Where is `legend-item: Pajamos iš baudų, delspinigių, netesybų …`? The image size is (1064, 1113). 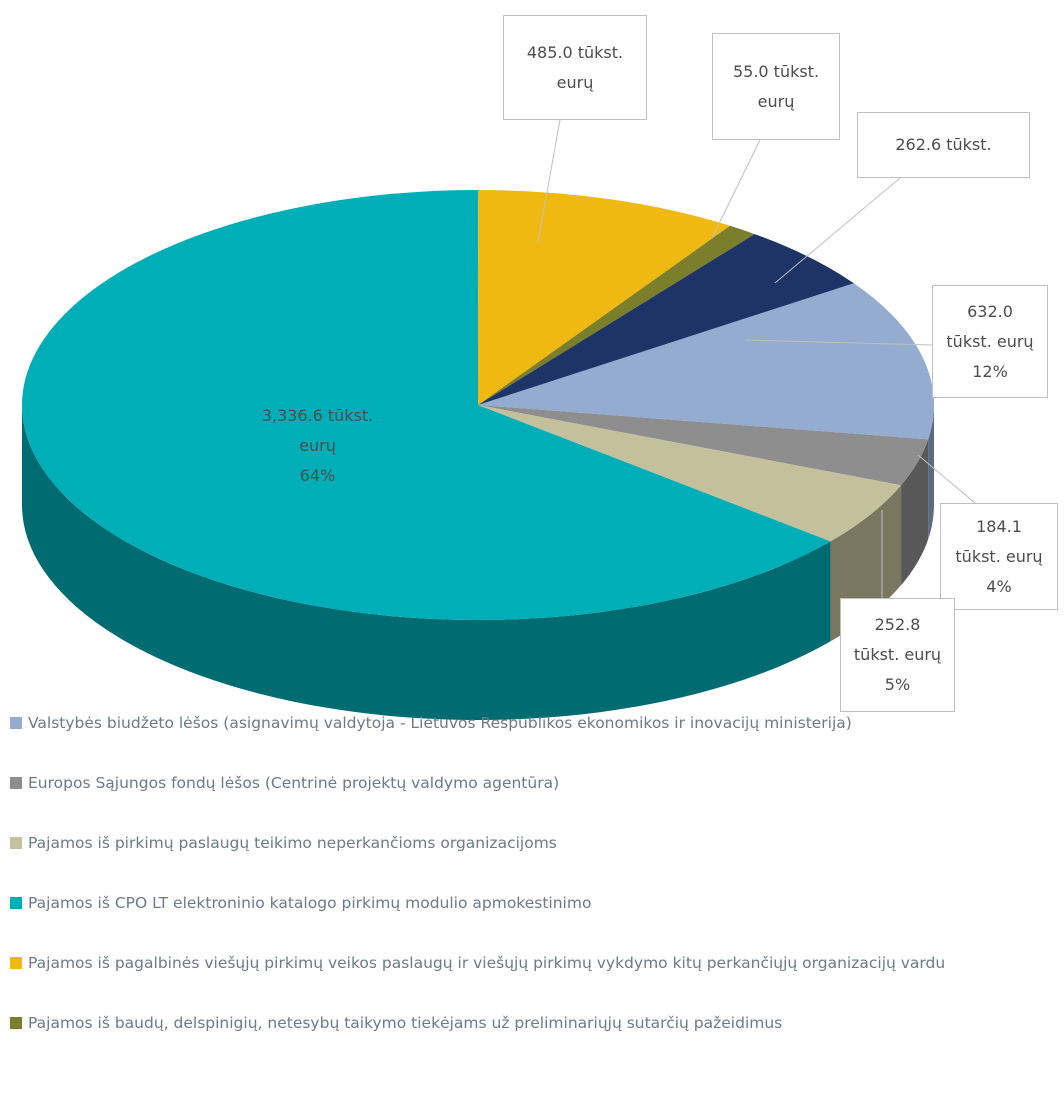
legend-item: Pajamos iš baudų, delspinigių, netesybų … is located at coordinates (535, 1023).